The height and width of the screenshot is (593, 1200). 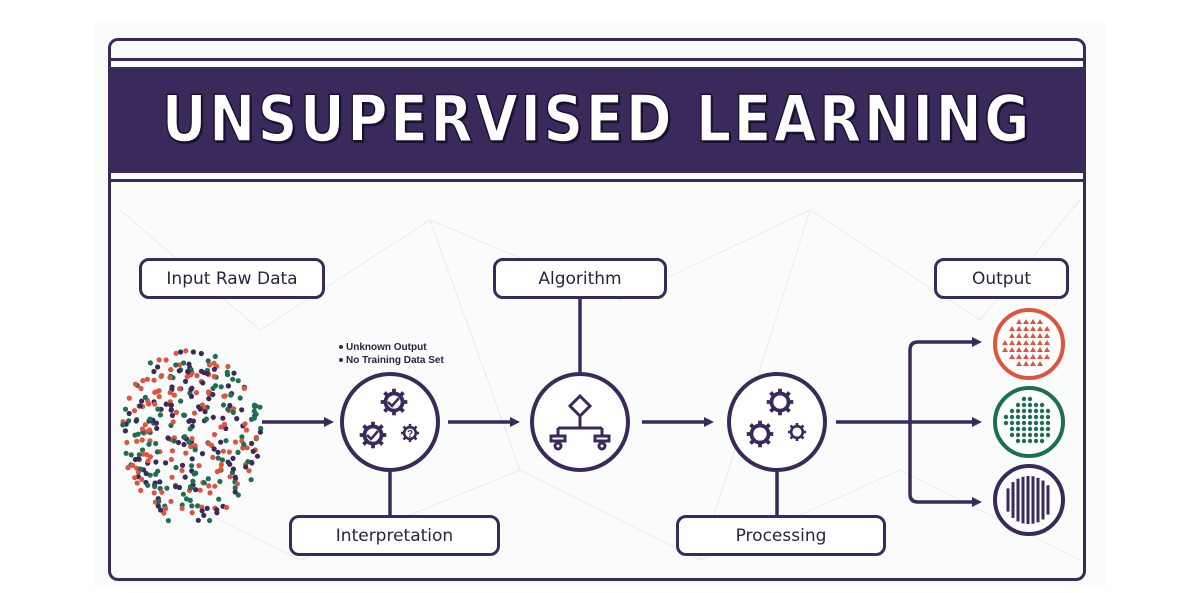 What do you see at coordinates (597, 120) in the screenshot?
I see `diagram-title: UNSUPERVISED LEARNING` at bounding box center [597, 120].